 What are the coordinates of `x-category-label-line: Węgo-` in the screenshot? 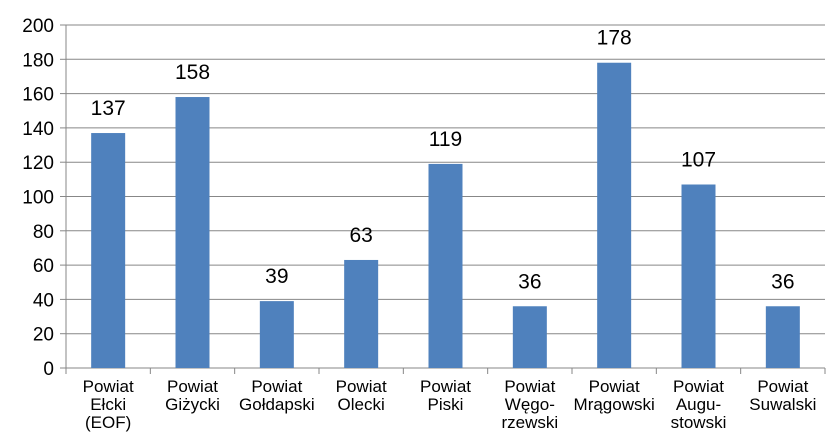 It's located at (530, 404).